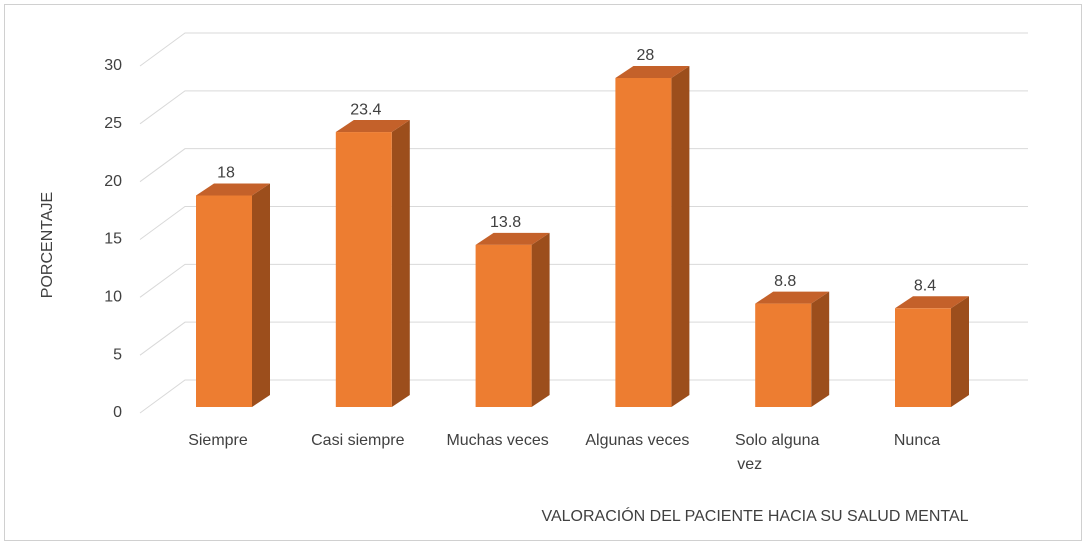  Describe the element at coordinates (357, 440) in the screenshot. I see `x-tick-label: Casi siempre` at that location.